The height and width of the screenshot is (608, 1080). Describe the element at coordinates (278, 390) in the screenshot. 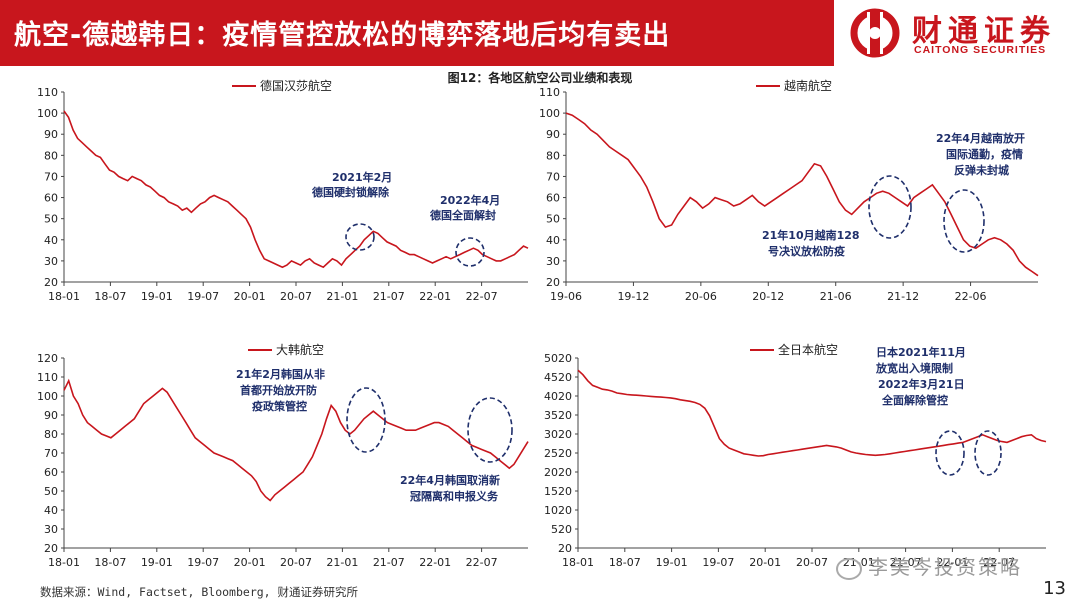

I see `annotation-line: 首都开始放开防` at that location.